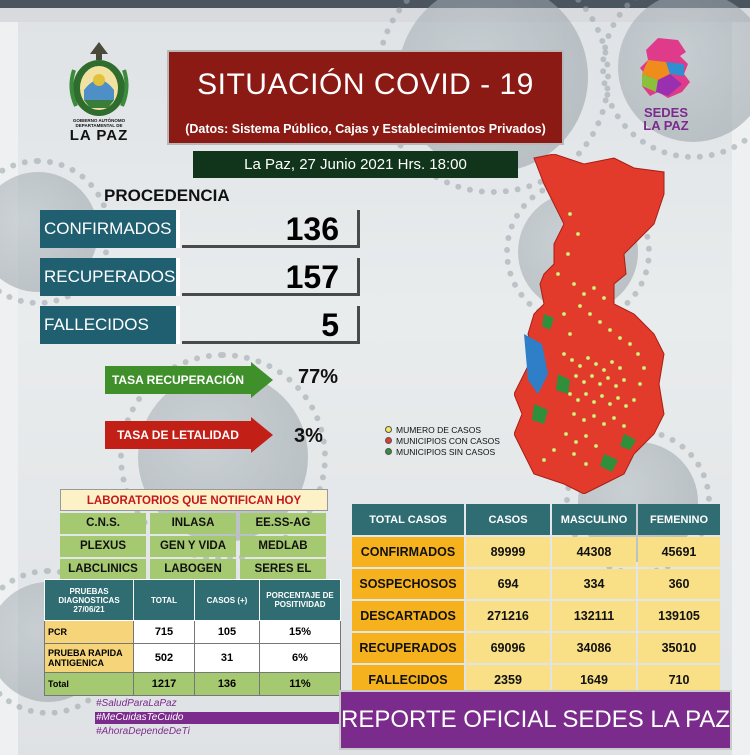  What do you see at coordinates (225, 718) in the screenshot?
I see `hashtag-bar` at bounding box center [225, 718].